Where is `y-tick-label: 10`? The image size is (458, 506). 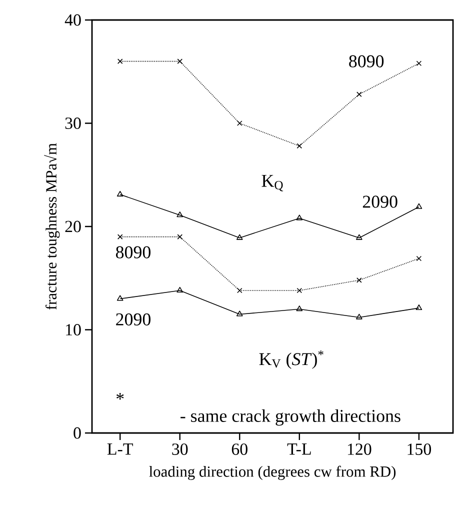 y-tick-label: 10 is located at coordinates (73, 330).